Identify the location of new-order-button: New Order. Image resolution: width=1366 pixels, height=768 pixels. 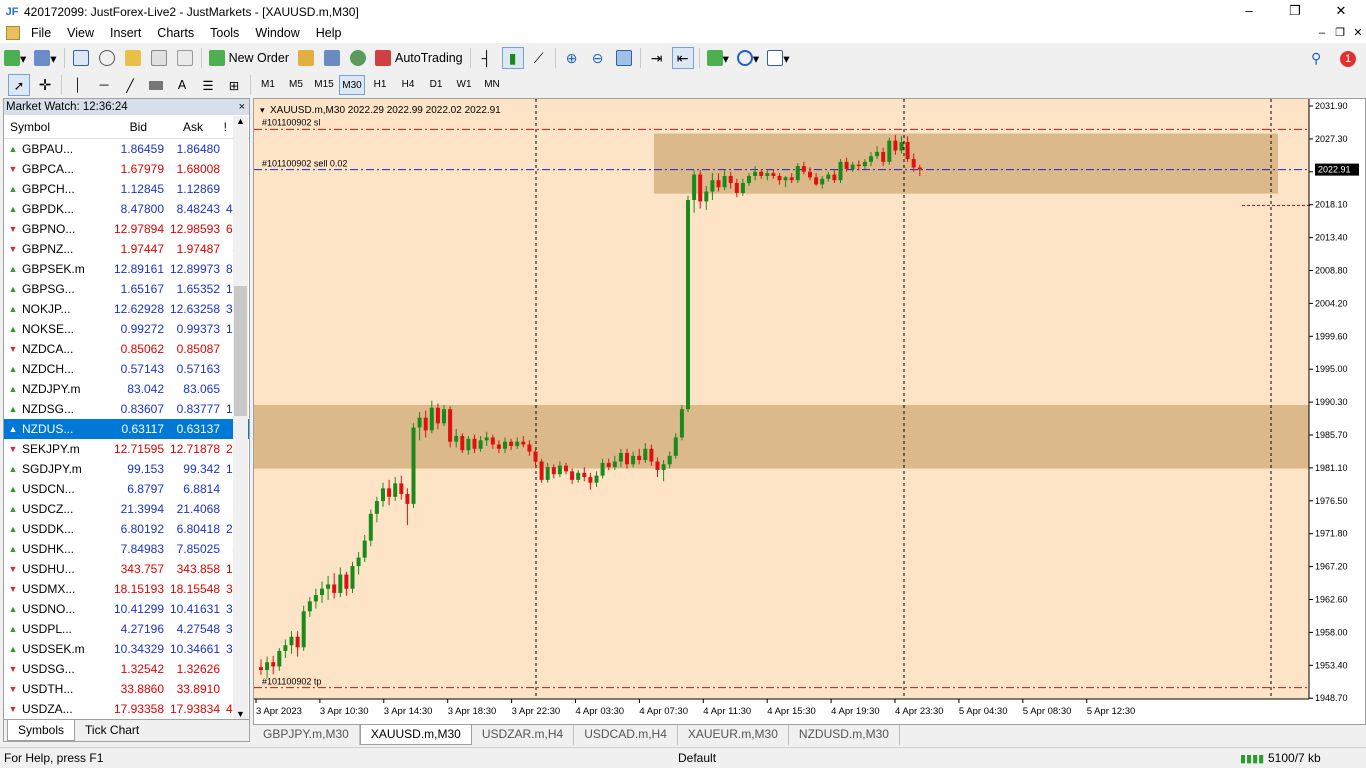
(249, 58).